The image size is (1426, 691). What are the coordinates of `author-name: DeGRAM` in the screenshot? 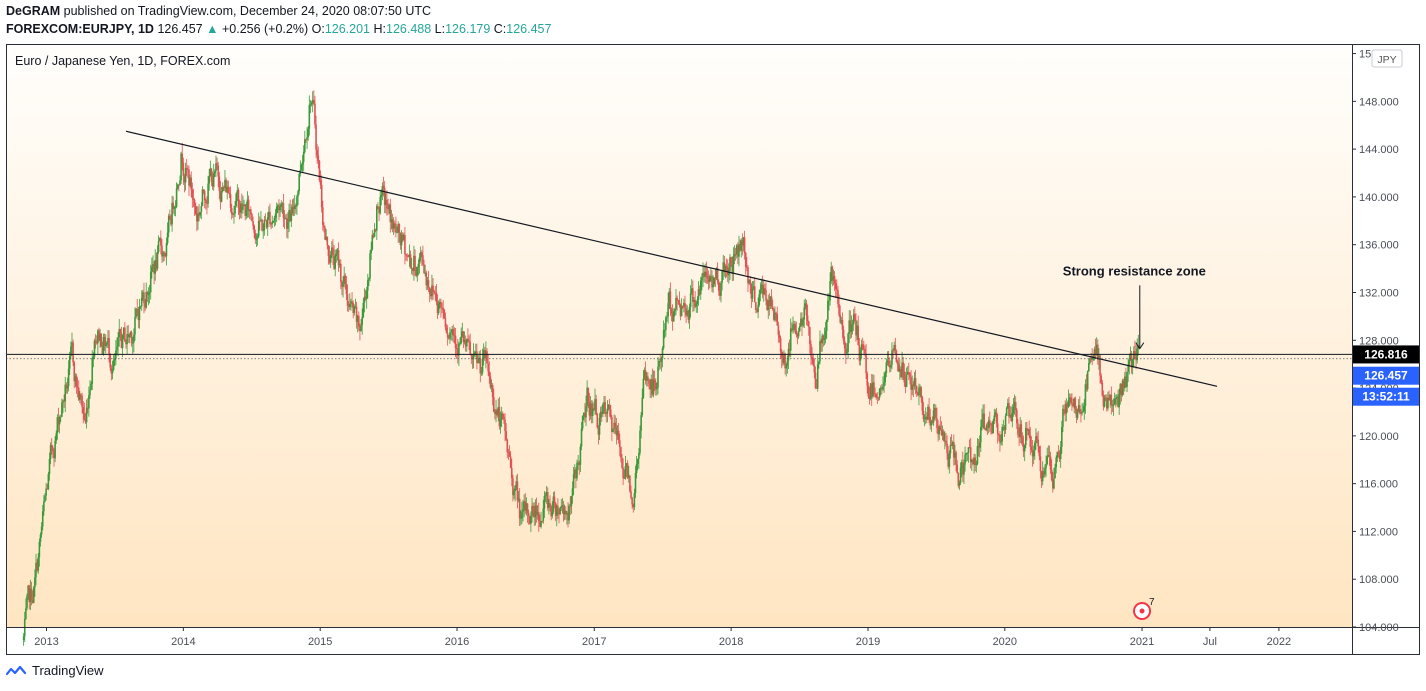 It's located at (33, 11).